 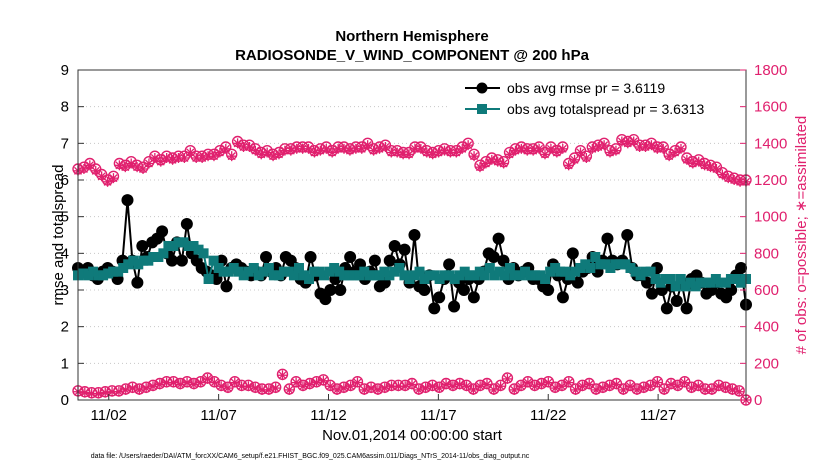 I want to click on x-axis-label: Nov.01,2014 00:00:00 start, so click(x=412, y=435).